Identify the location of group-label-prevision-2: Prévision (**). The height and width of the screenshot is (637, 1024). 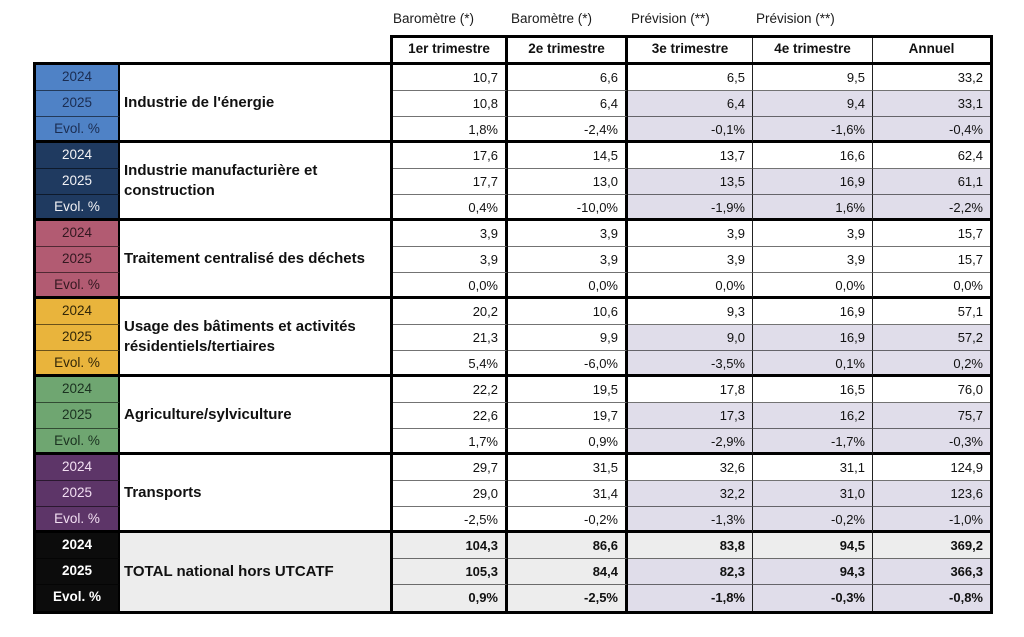
(795, 18).